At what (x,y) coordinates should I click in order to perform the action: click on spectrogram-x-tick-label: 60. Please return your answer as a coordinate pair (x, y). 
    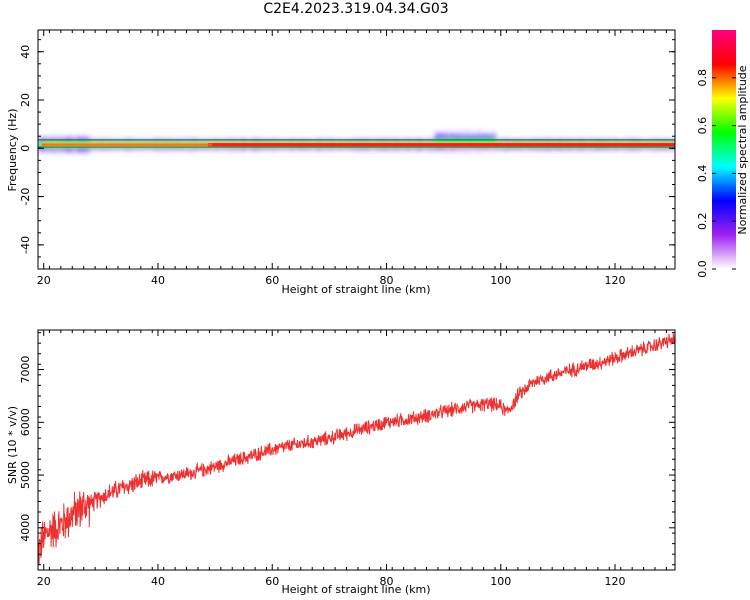
    Looking at the image, I should click on (272, 280).